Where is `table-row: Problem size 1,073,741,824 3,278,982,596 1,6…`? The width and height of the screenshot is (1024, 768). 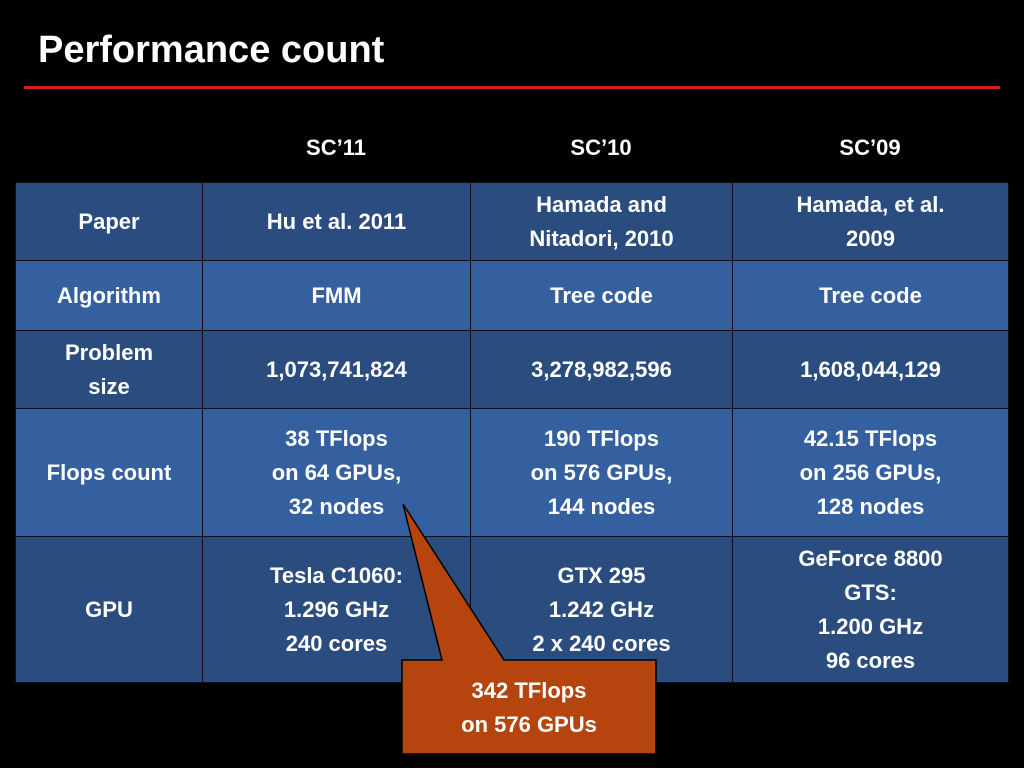 table-row: Problem size 1,073,741,824 3,278,982,596 1,6… is located at coordinates (512, 369).